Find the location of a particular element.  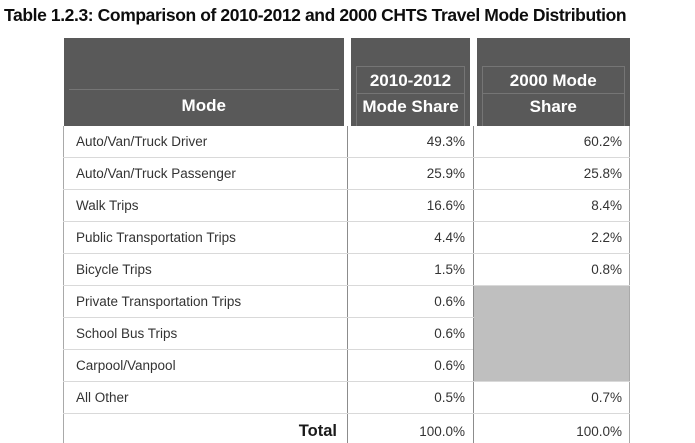

column-header-2000-line2: Share is located at coordinates (553, 107).